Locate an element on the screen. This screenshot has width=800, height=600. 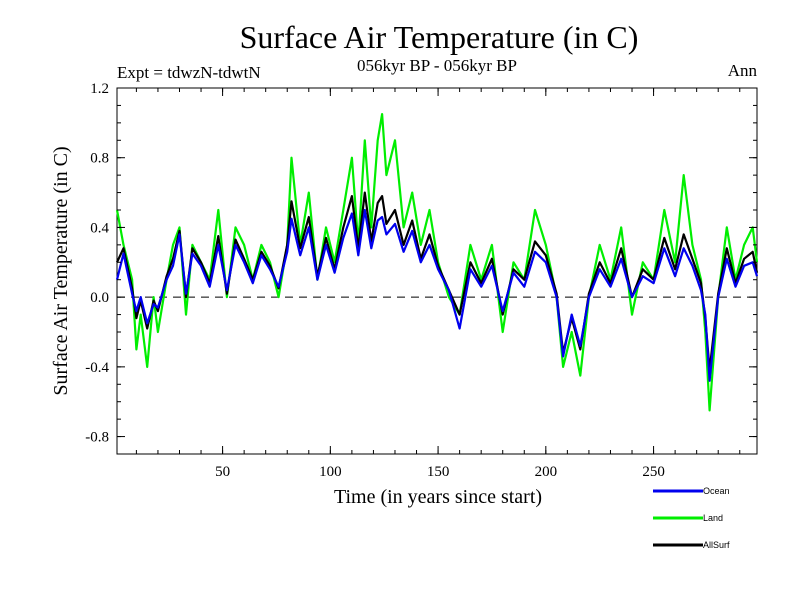
x-axis-label: Time (in years since start) is located at coordinates (438, 497).